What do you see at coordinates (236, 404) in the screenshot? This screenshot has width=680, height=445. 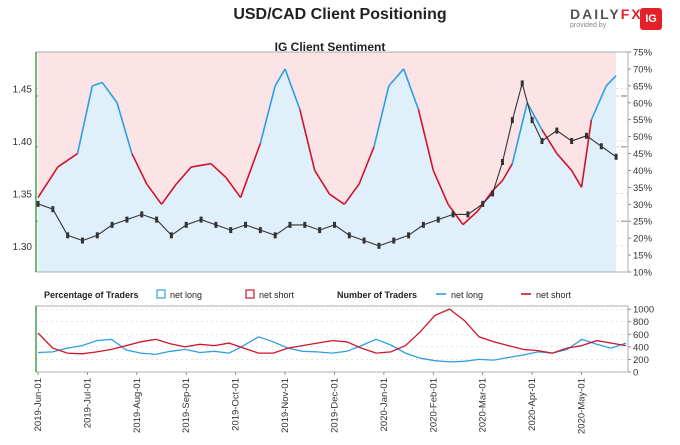 I see `x-tick-label: 2019-Oct-01` at bounding box center [236, 404].